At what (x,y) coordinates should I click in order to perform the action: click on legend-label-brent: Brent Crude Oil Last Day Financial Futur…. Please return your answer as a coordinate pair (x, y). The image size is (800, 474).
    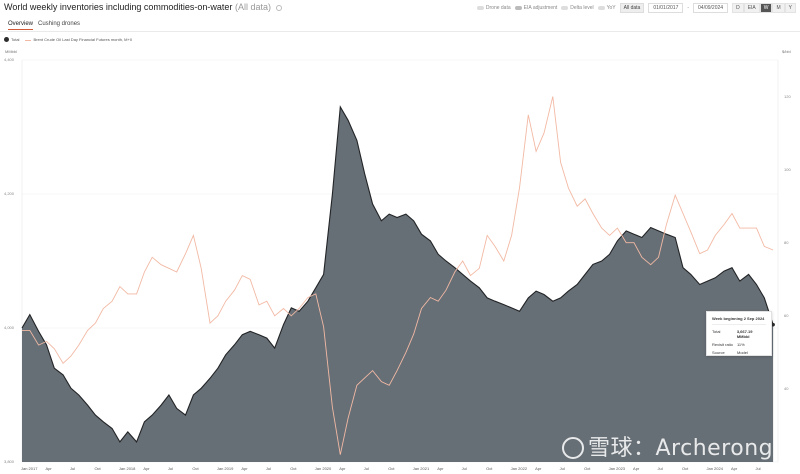
    Looking at the image, I should click on (83, 40).